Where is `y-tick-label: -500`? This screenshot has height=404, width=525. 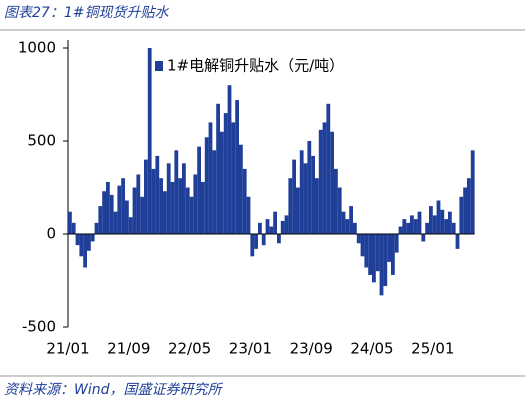
y-tick-label: -500 is located at coordinates (39, 327).